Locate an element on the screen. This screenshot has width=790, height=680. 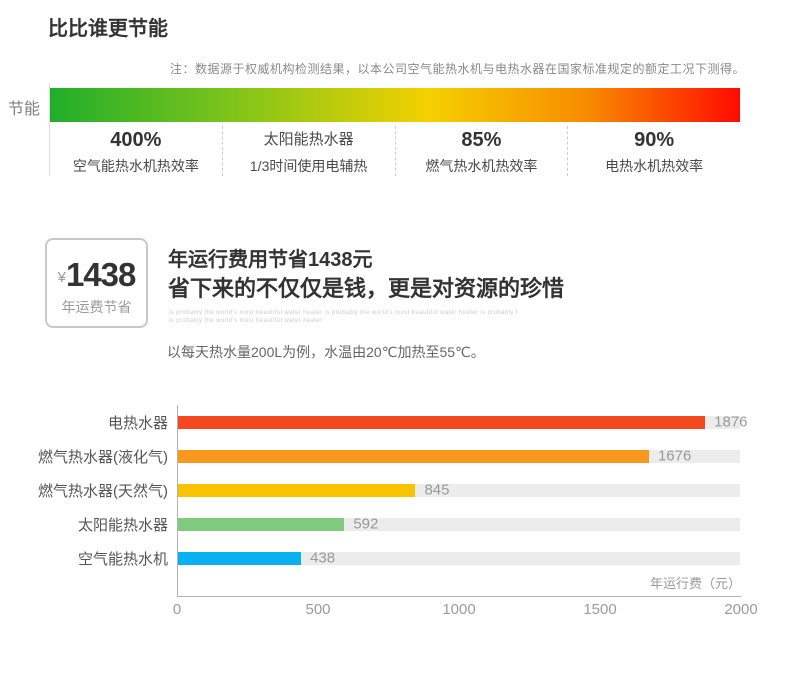
currency-symbol: ¥ is located at coordinates (61, 277).